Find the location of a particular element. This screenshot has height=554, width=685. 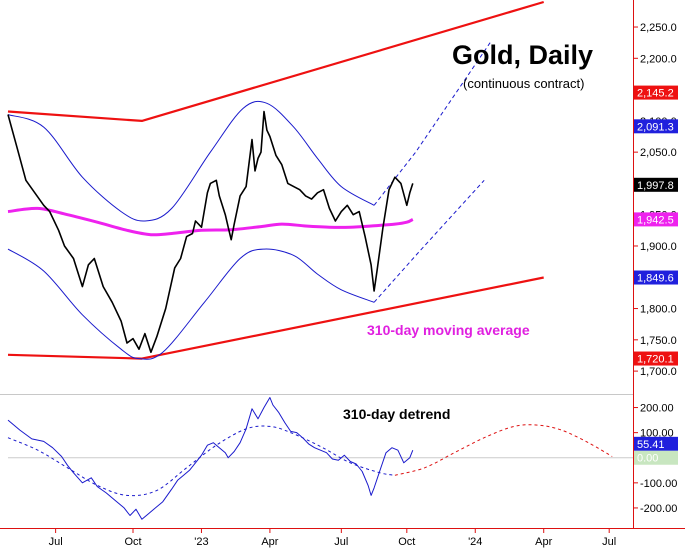

detrend-y-tick-label: -200.00 is located at coordinates (658, 509).